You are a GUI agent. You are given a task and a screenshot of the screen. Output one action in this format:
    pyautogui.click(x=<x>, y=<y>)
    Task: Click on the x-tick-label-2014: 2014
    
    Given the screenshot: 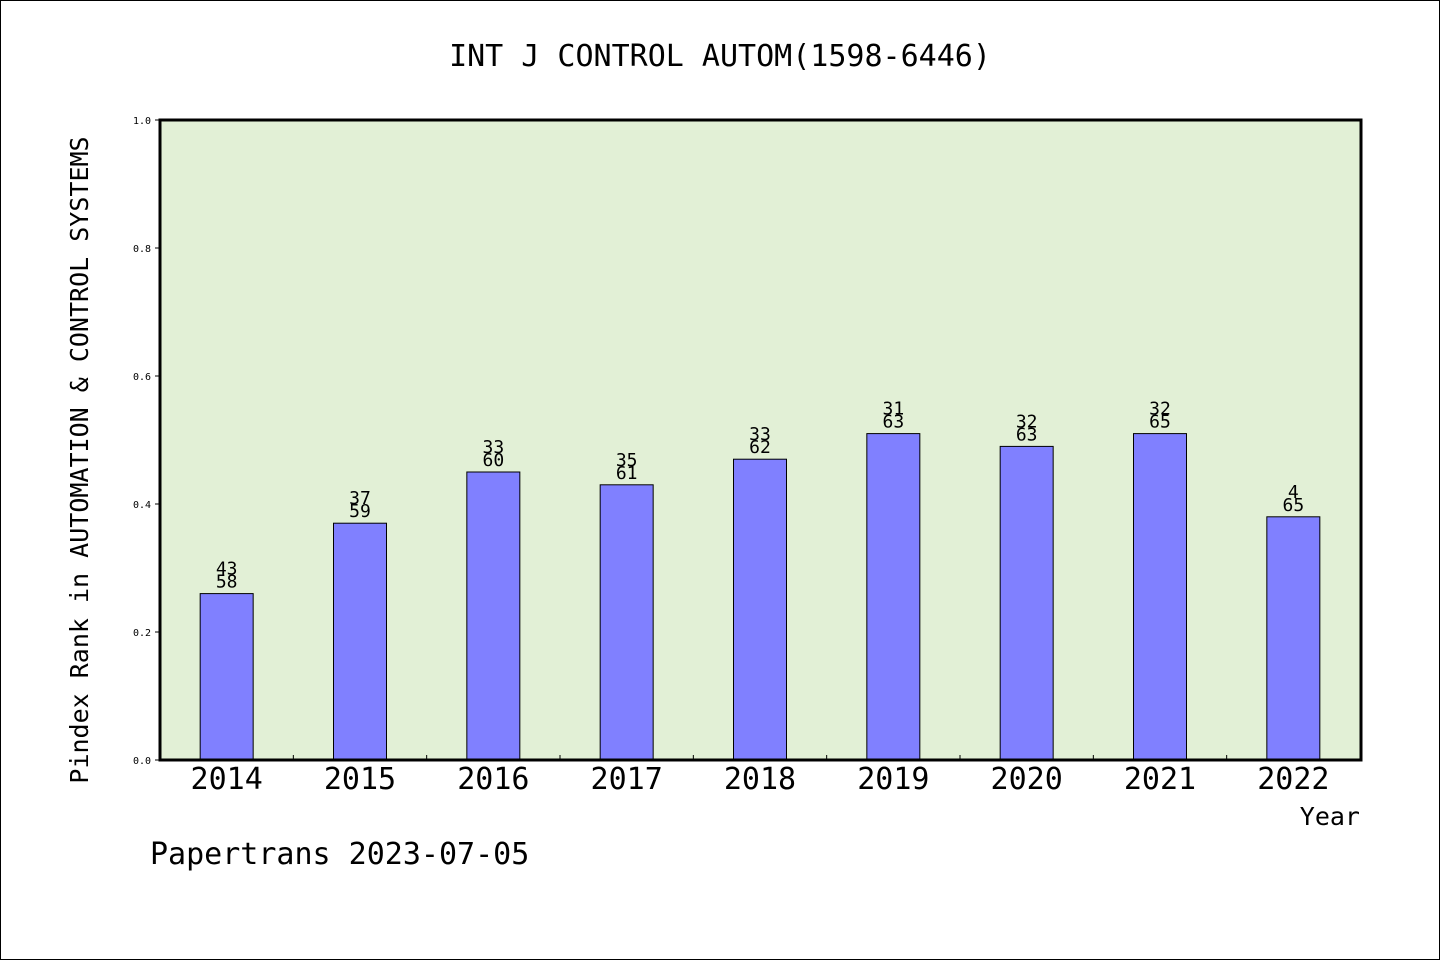 What is the action you would take?
    pyautogui.click(x=227, y=779)
    